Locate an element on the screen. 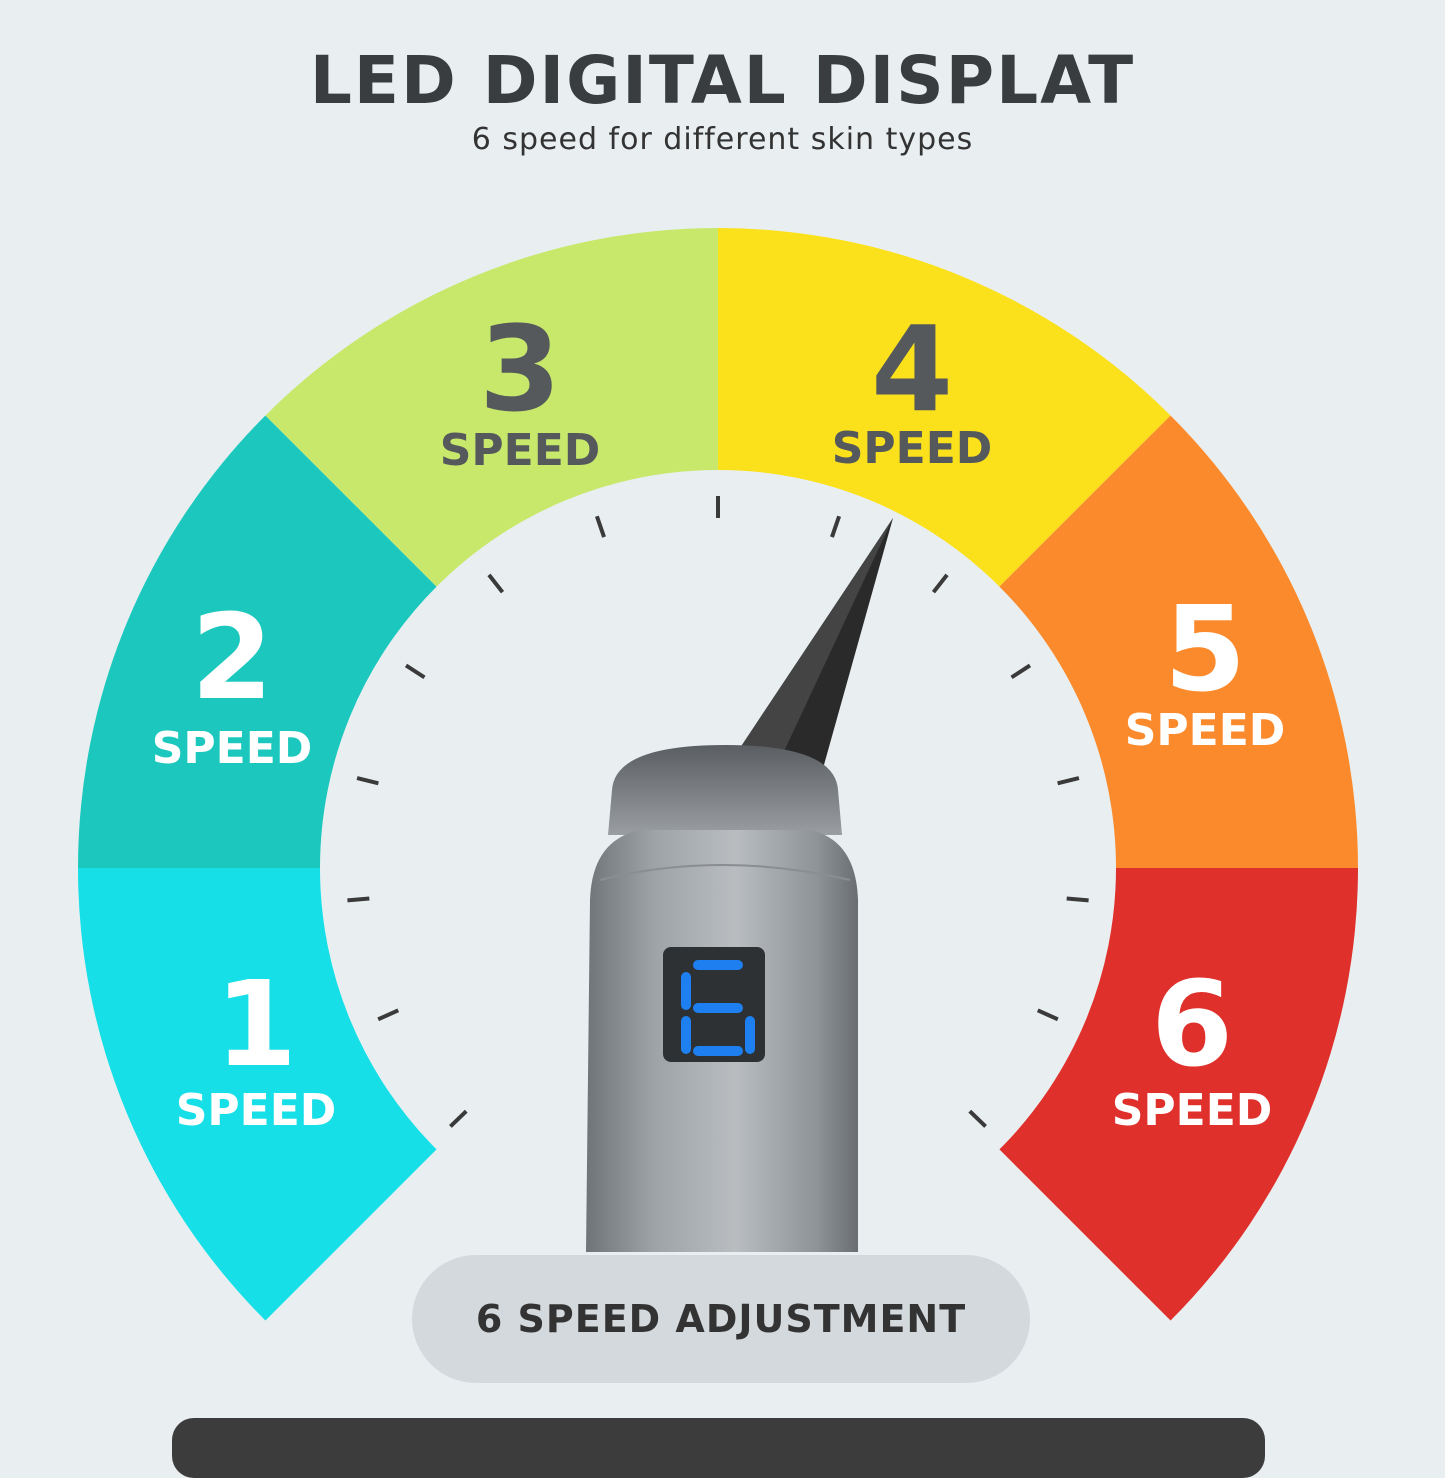  speed-label-3: SPEED is located at coordinates (520, 450).